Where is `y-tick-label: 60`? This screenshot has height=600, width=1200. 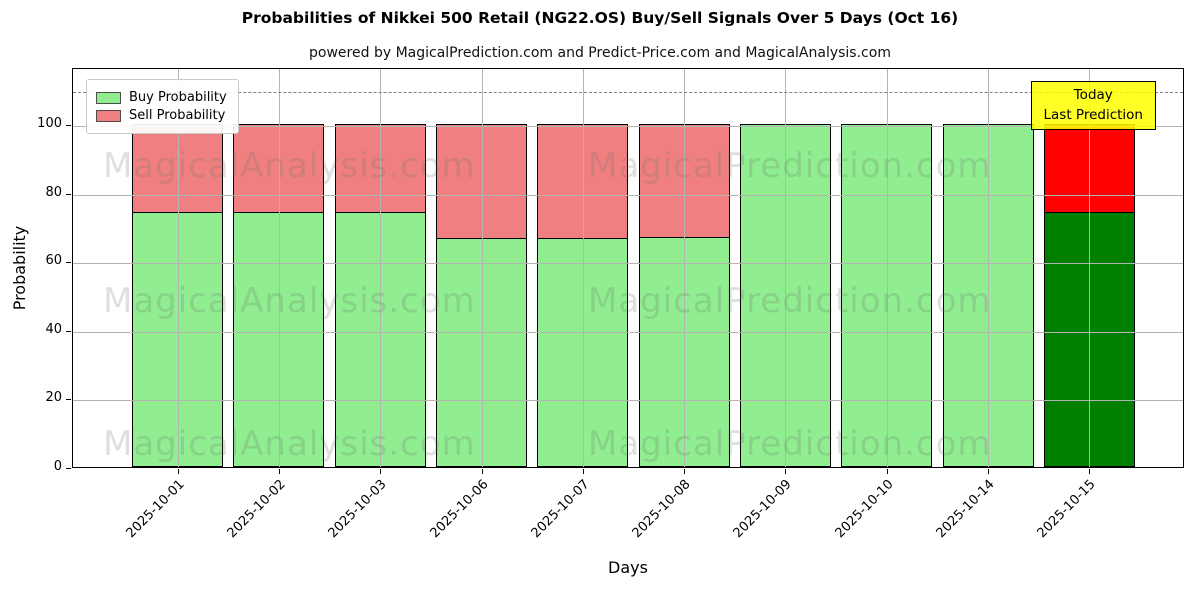 y-tick-label: 60 is located at coordinates (53, 261).